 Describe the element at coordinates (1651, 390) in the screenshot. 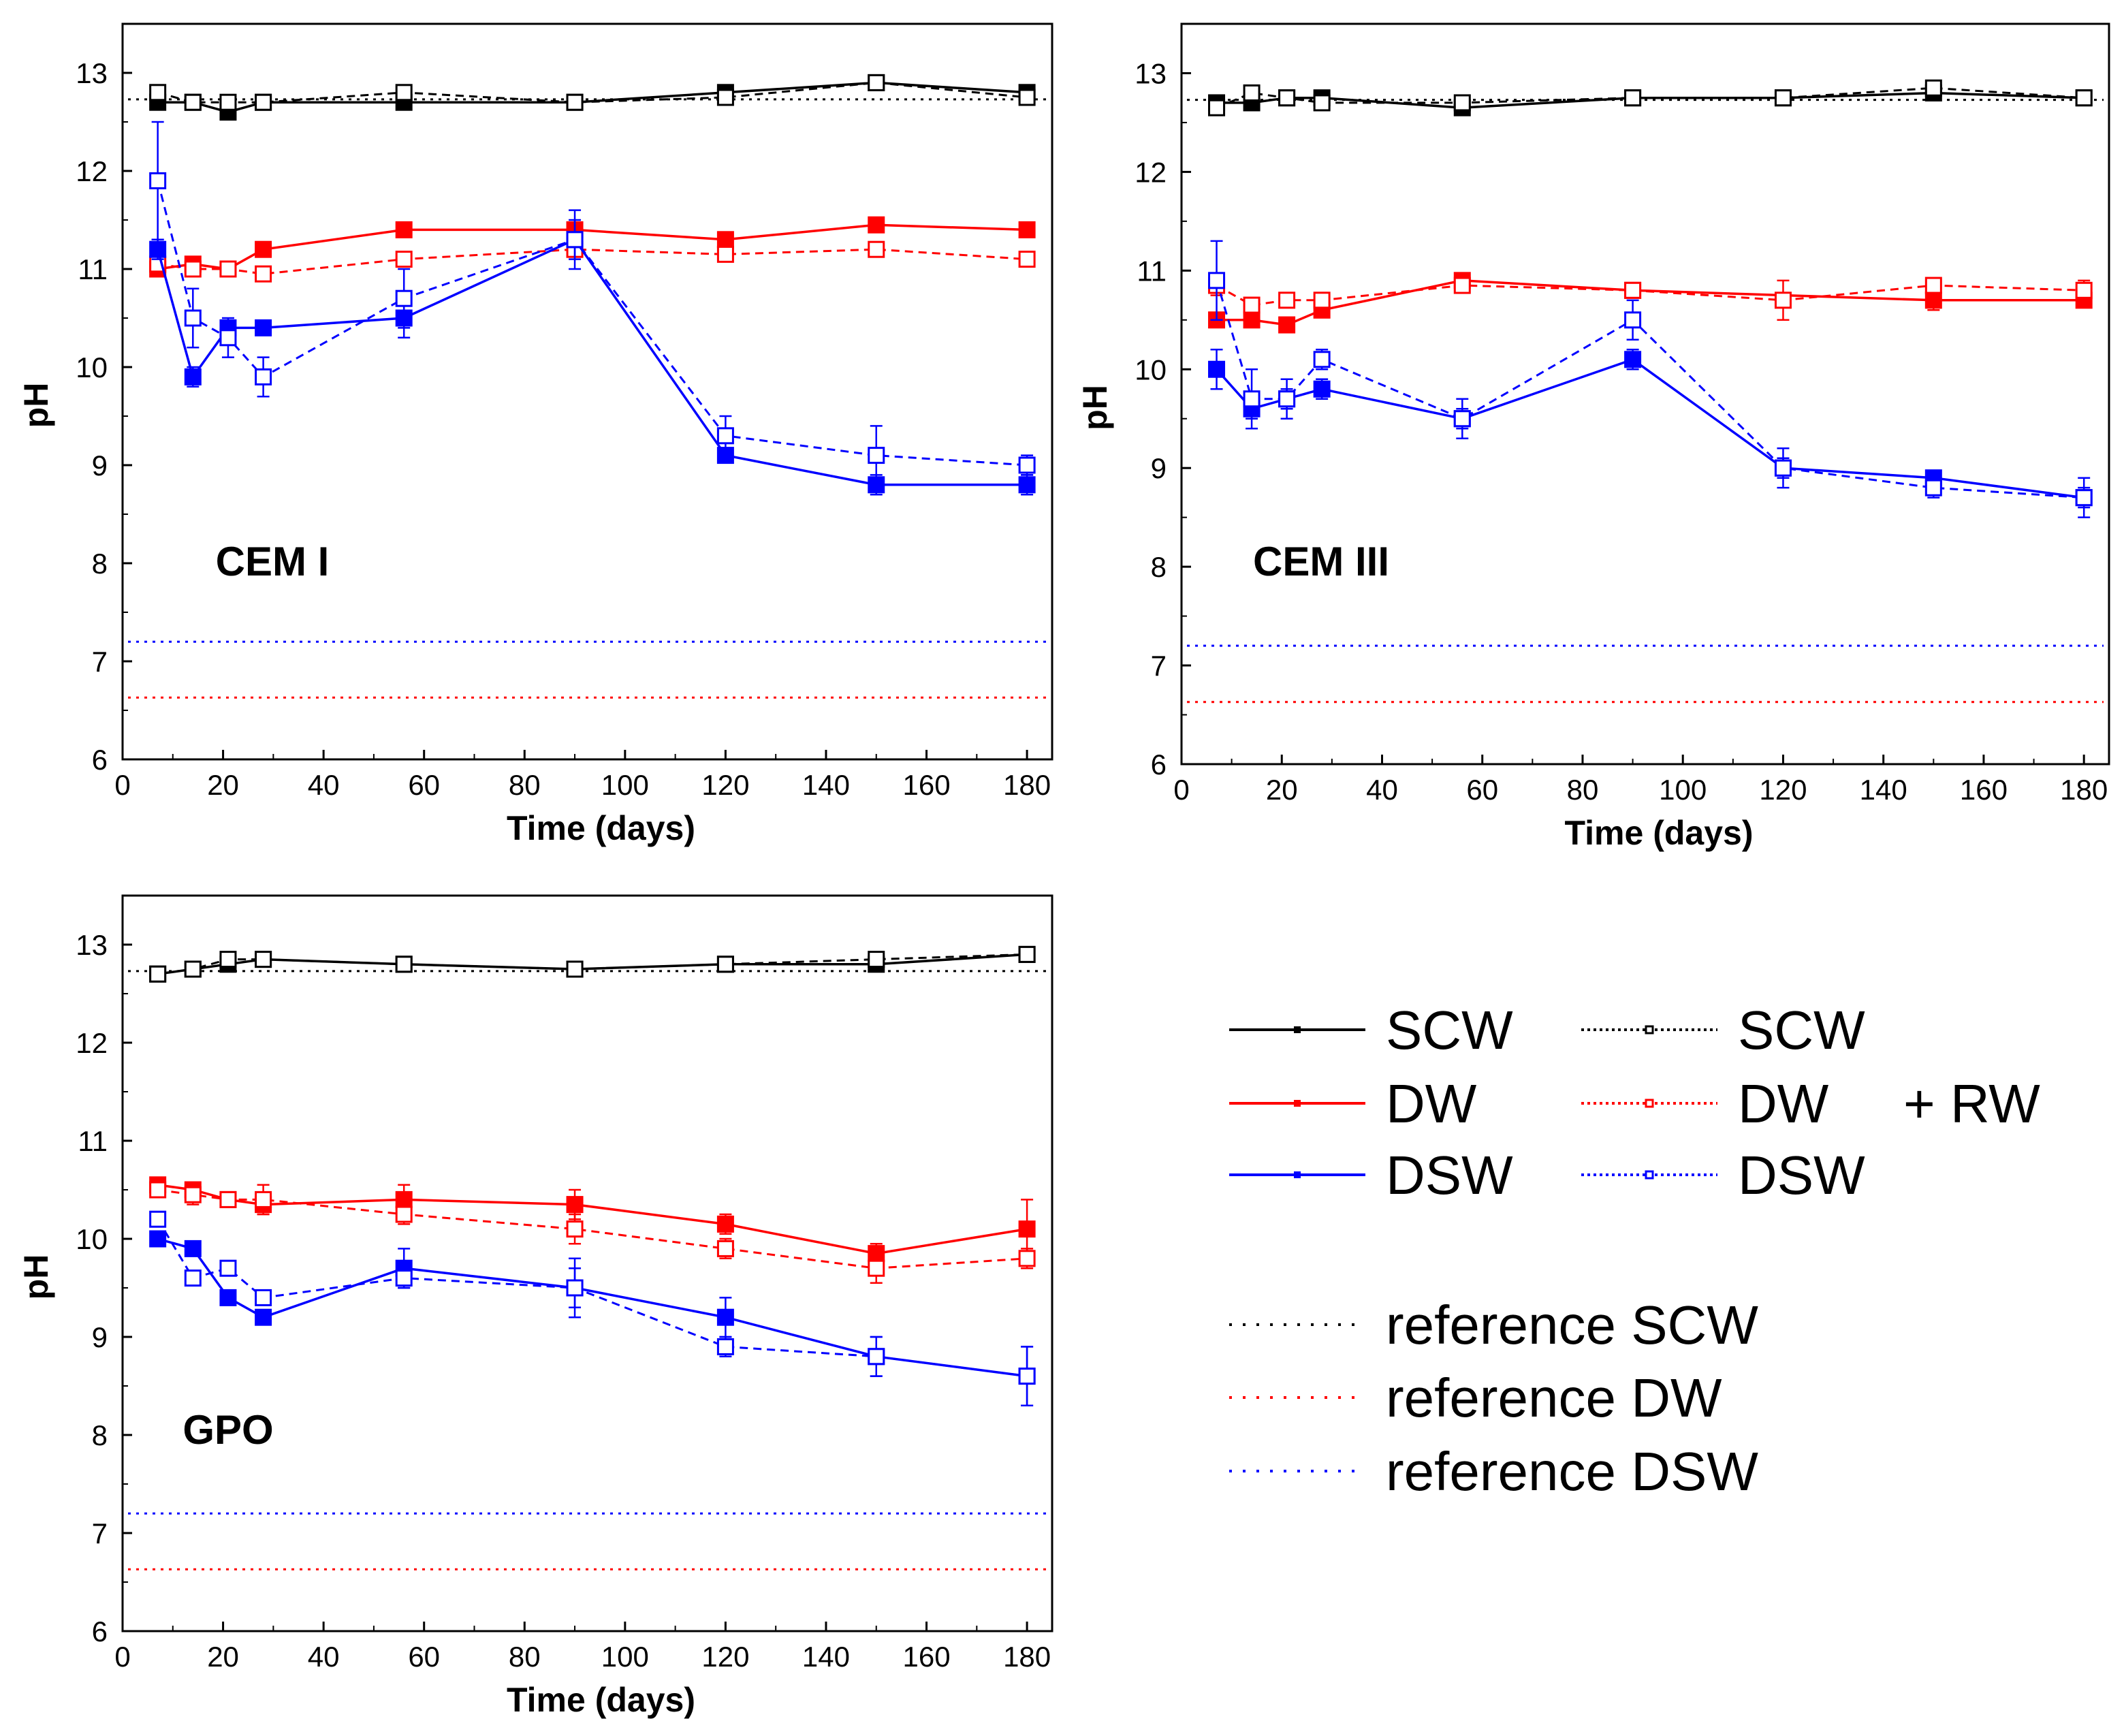

I see `series-line-dsw-rw` at that location.